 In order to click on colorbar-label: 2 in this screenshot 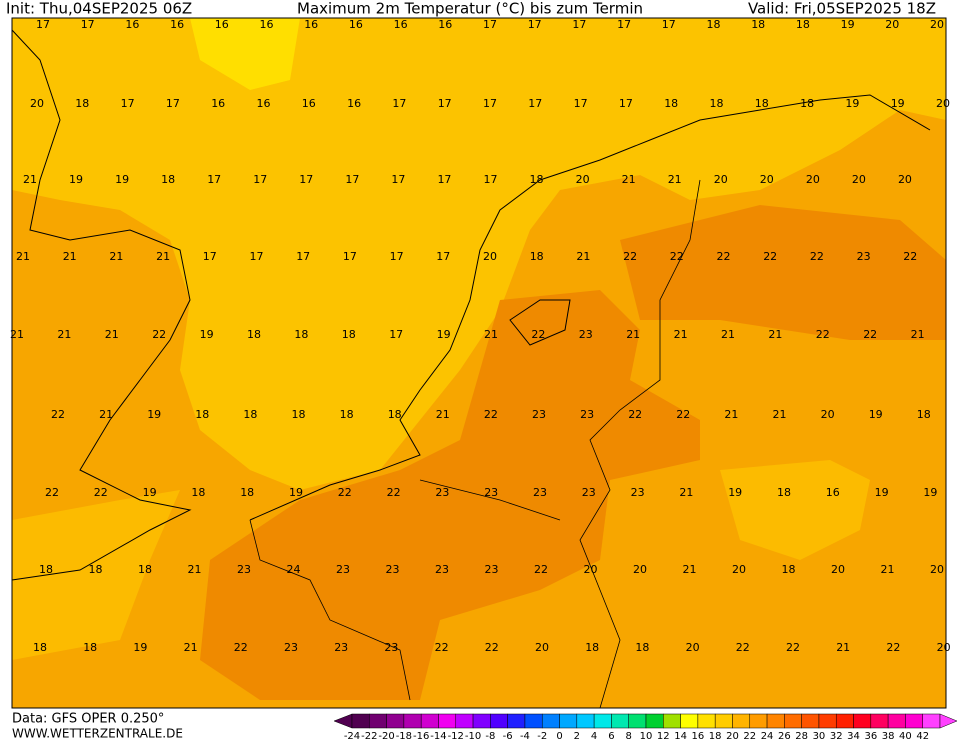, I will do `click(577, 736)`.